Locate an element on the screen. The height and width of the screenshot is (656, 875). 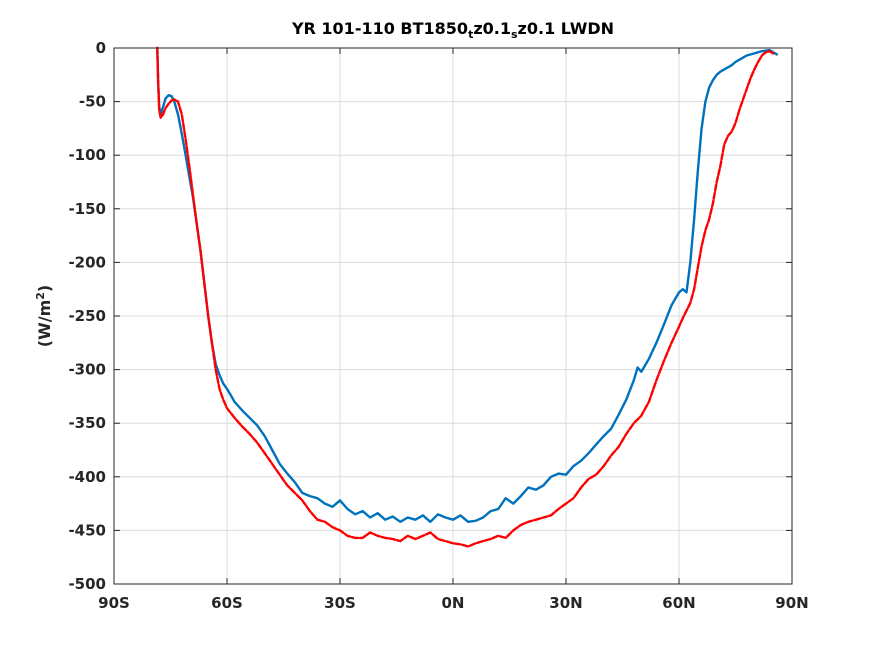
ylabel-superscript: 2 is located at coordinates (40, 296).